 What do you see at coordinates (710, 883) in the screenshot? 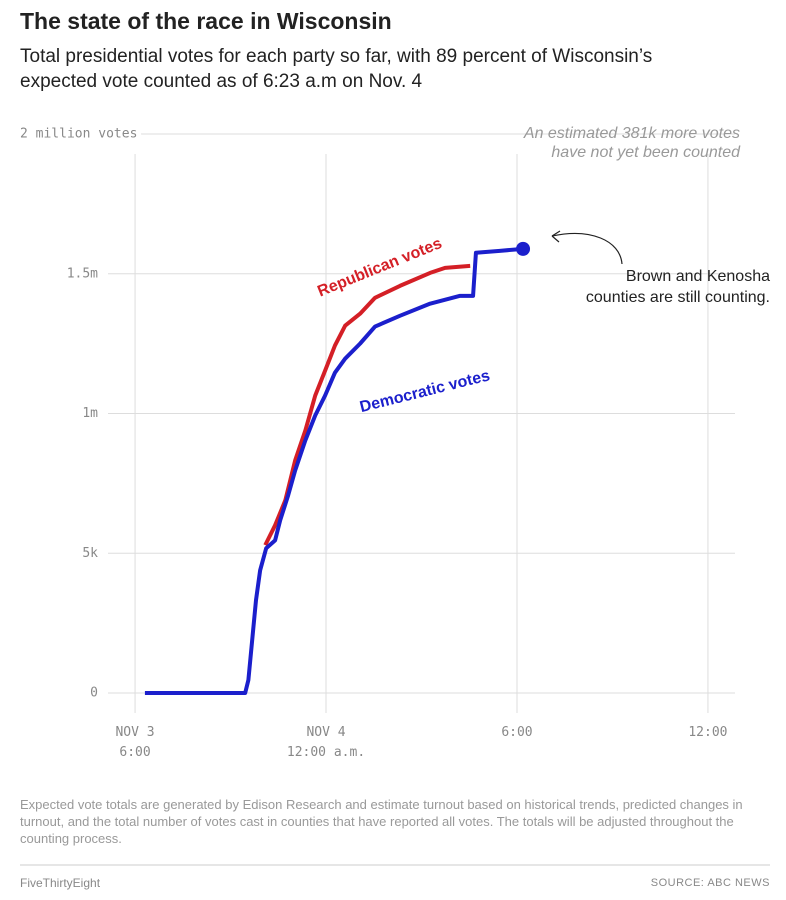
I see `source: SOURCE: ABC NEWS` at bounding box center [710, 883].